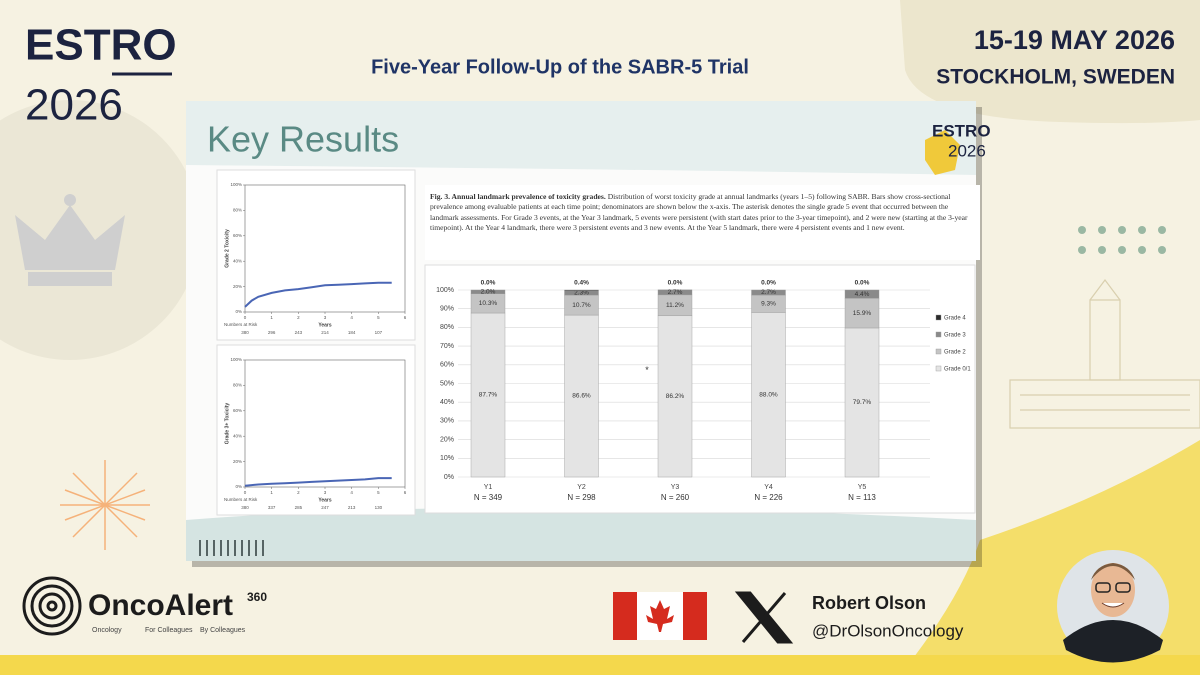  I want to click on slide-logo-hex, so click(942, 152).